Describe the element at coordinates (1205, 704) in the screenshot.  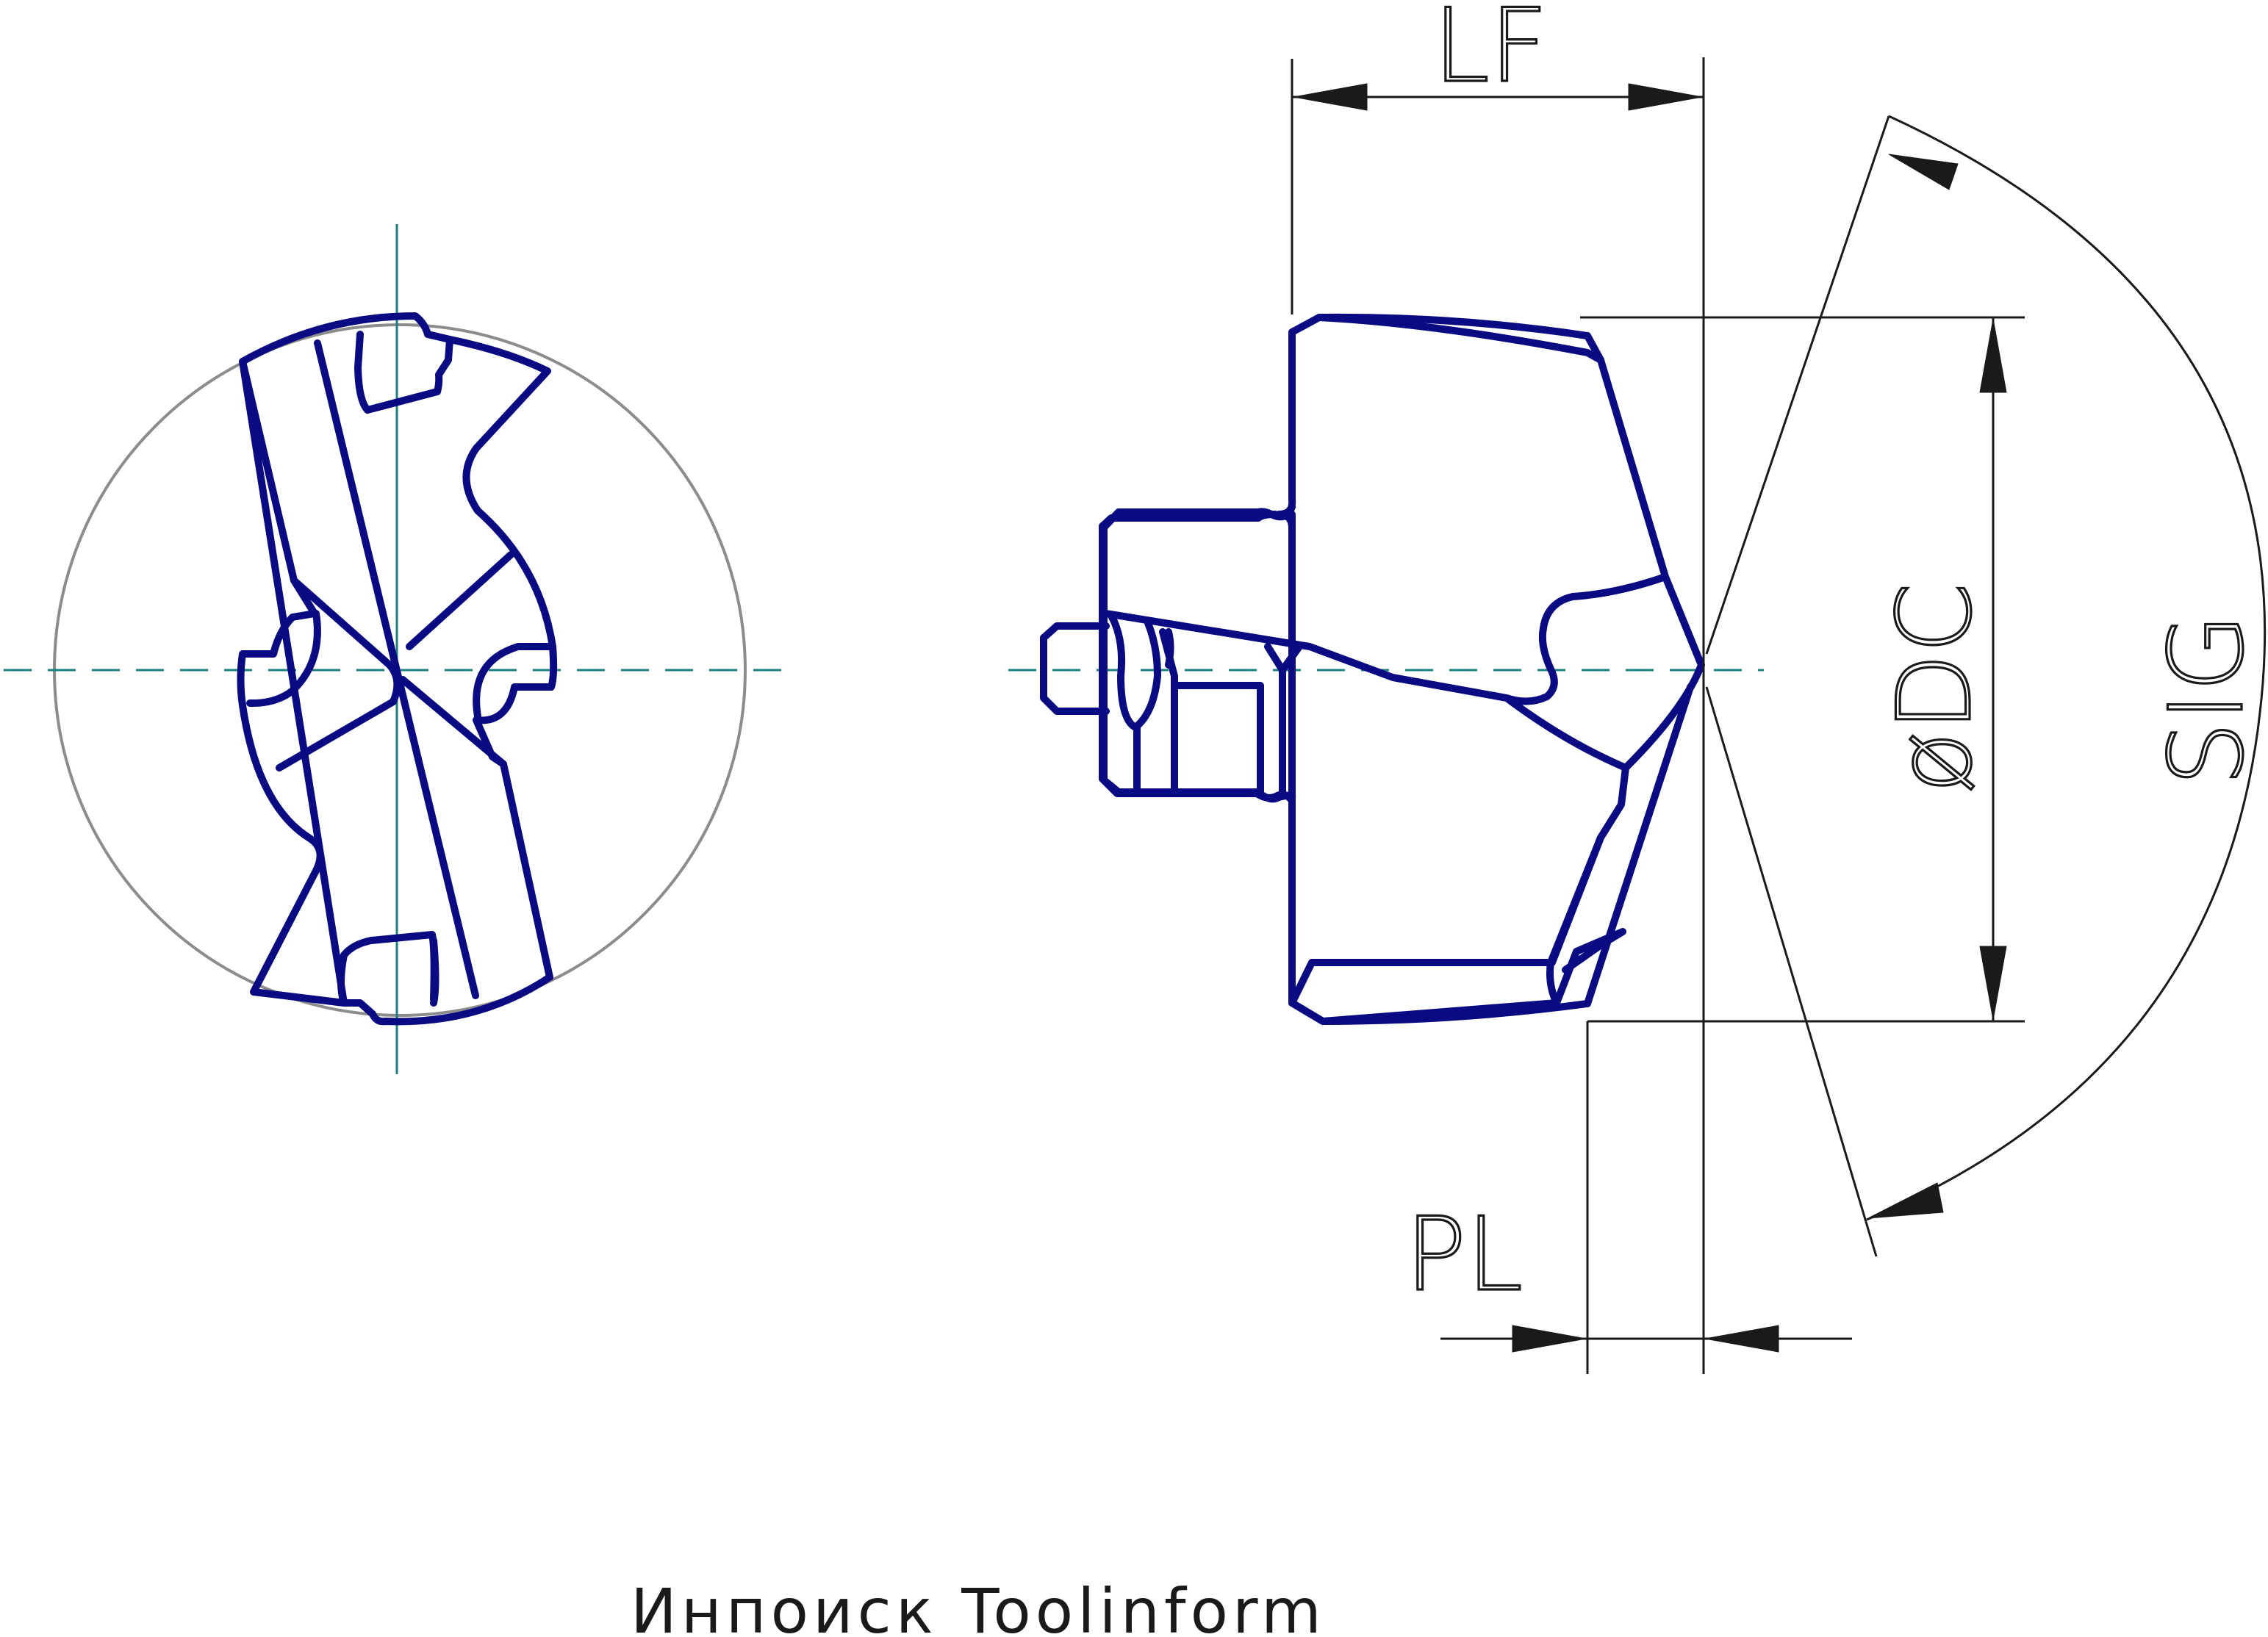
I see `side-view-flute-lines` at that location.